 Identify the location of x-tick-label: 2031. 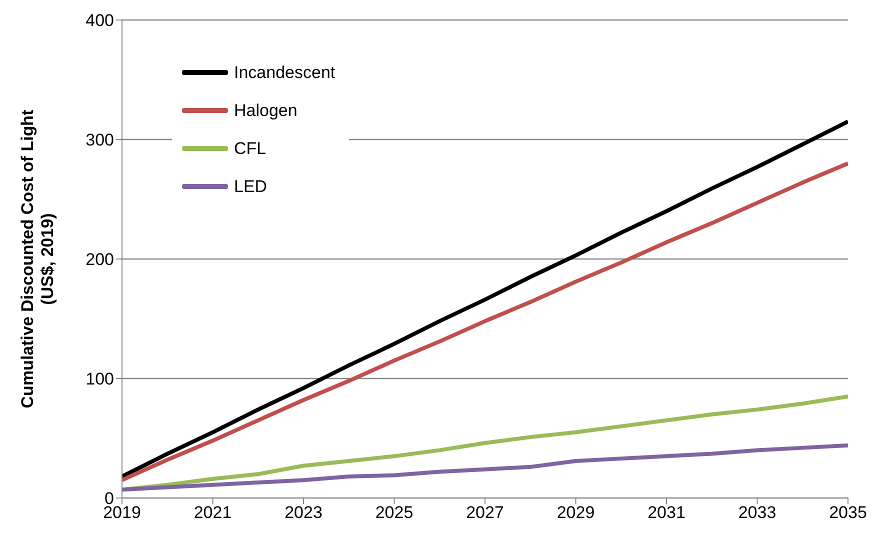
(667, 512).